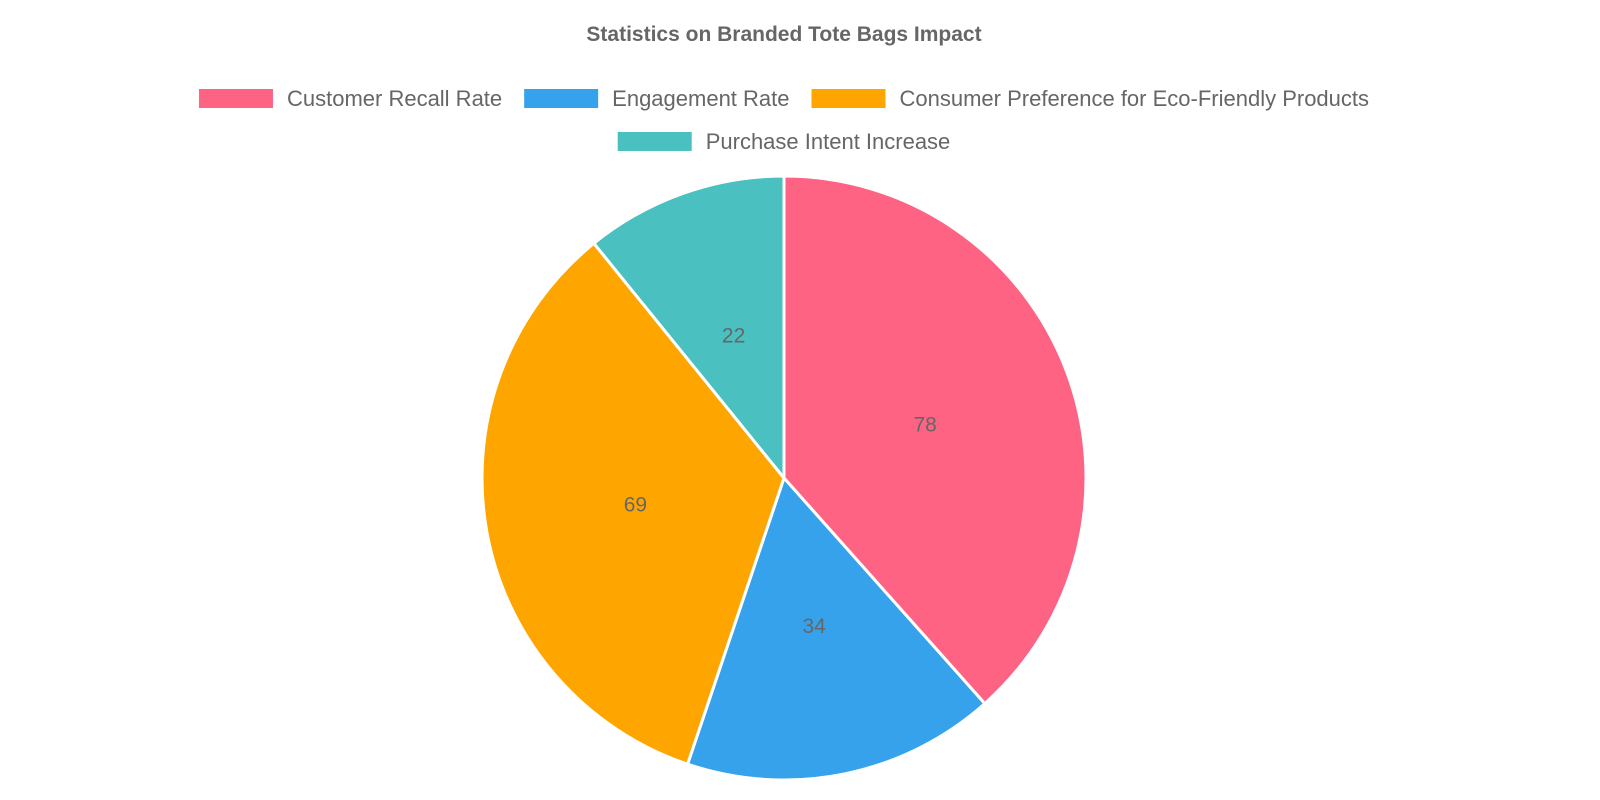  What do you see at coordinates (828, 141) in the screenshot?
I see `legend-label: Purchase Intent Increase` at bounding box center [828, 141].